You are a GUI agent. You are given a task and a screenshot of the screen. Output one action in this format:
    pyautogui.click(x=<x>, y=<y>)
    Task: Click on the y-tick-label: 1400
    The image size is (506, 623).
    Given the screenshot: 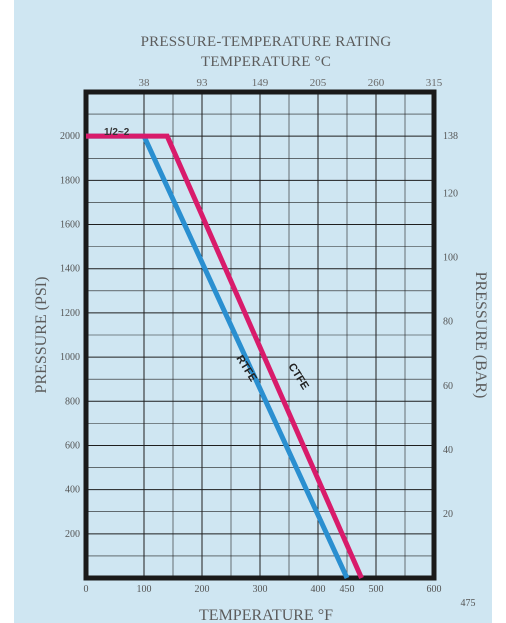 What is the action you would take?
    pyautogui.click(x=70, y=269)
    